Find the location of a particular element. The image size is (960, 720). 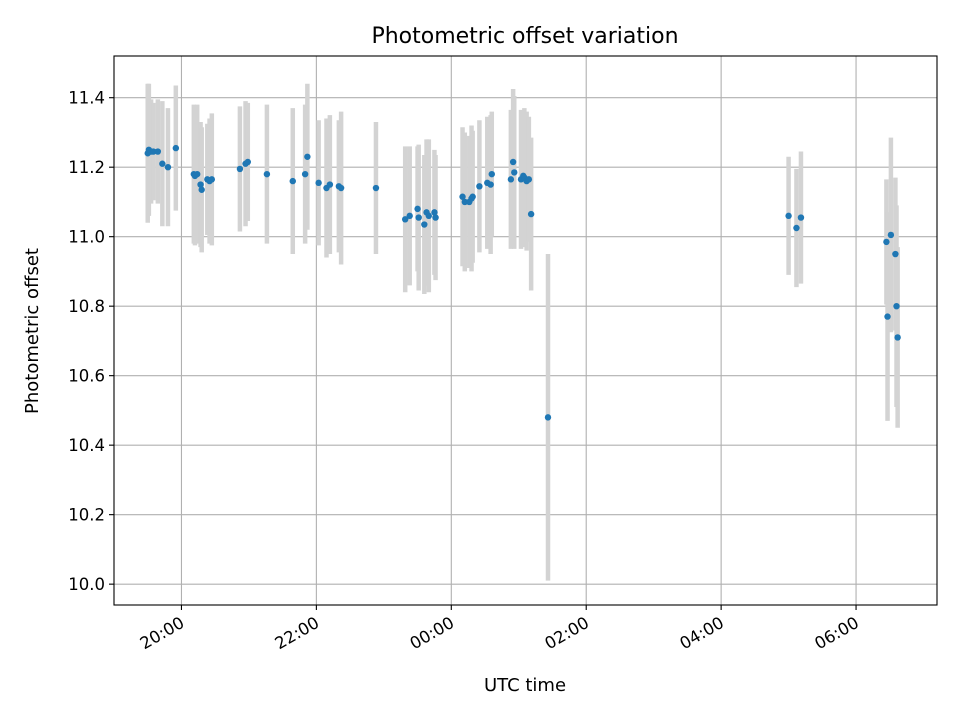

y-tick-label: 10.0 is located at coordinates (86, 584).